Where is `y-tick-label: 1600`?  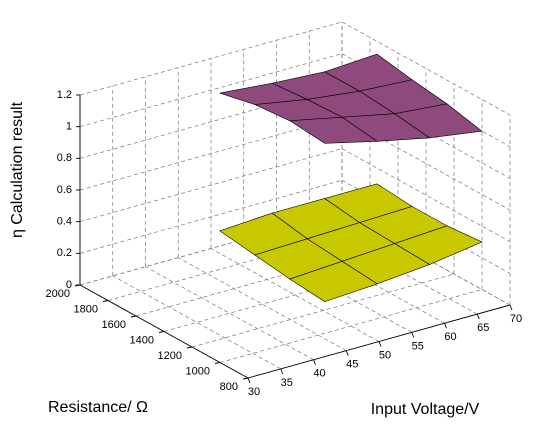 y-tick-label: 1600 is located at coordinates (114, 325).